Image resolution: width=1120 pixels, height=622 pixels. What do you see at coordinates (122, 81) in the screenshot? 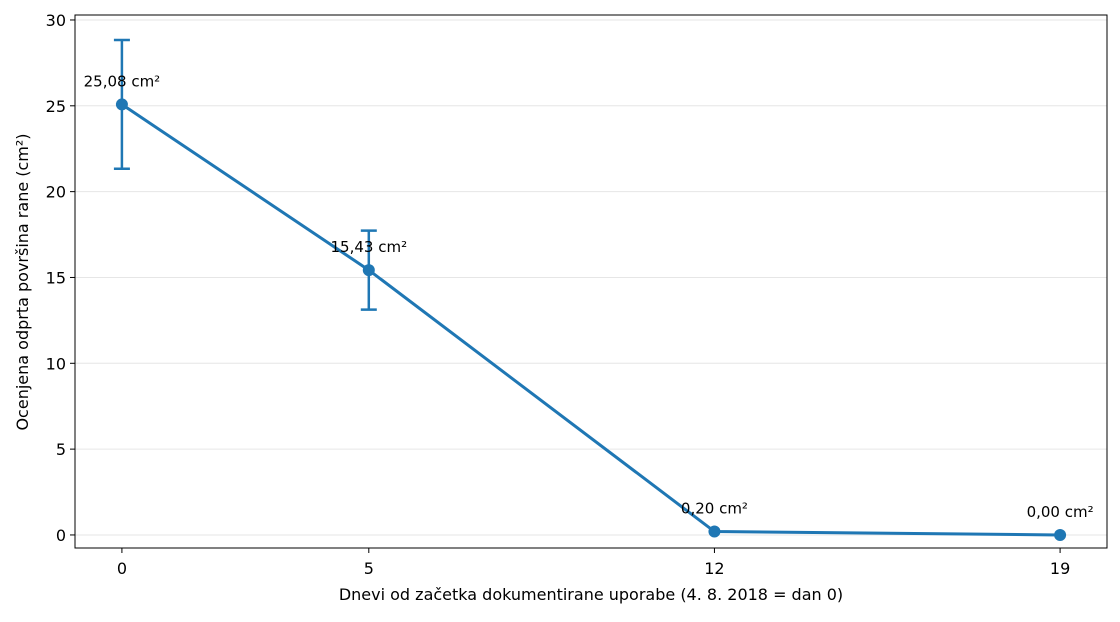
I see `data-label: 25,08 cm²` at bounding box center [122, 81].